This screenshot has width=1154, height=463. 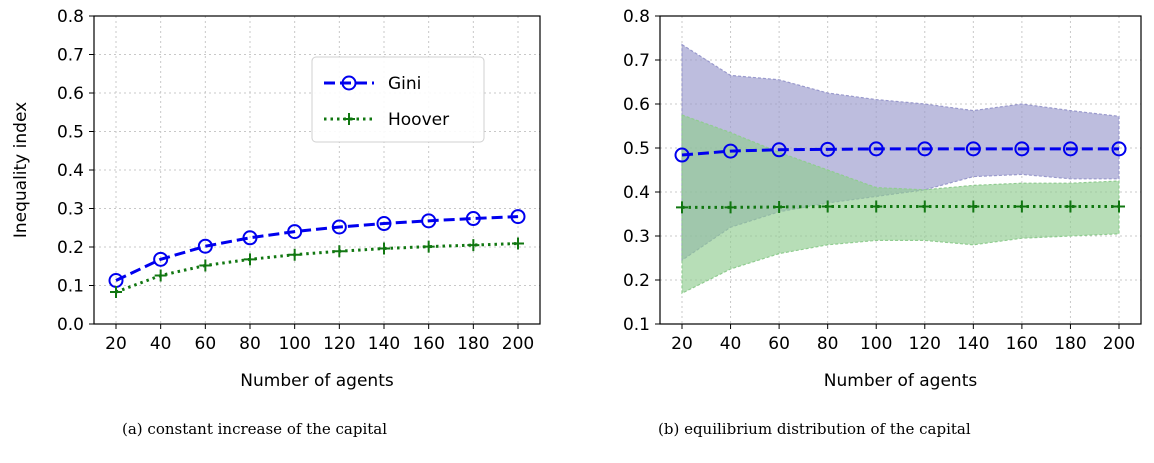 What do you see at coordinates (255, 429) in the screenshot?
I see `caption-a: (a) constant increase of the capital` at bounding box center [255, 429].